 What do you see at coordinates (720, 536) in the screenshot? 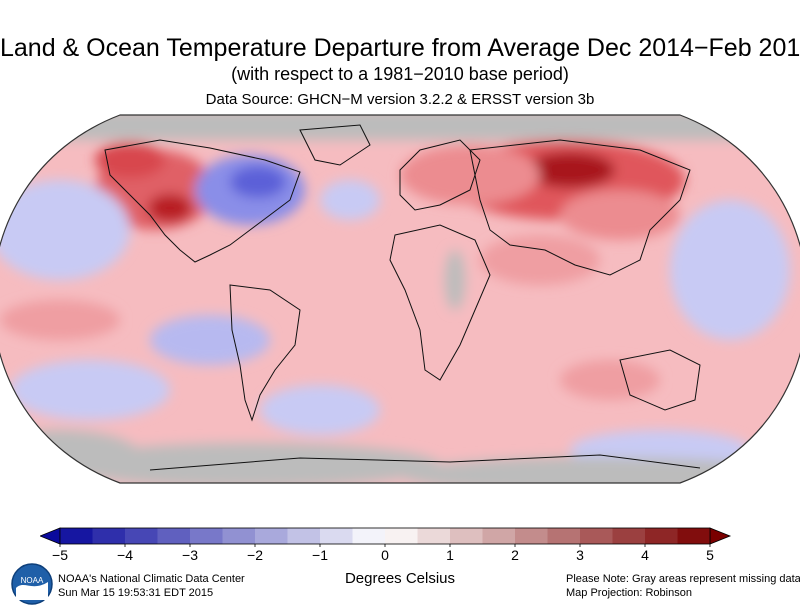
I see `colorbar-max-arrow` at bounding box center [720, 536].